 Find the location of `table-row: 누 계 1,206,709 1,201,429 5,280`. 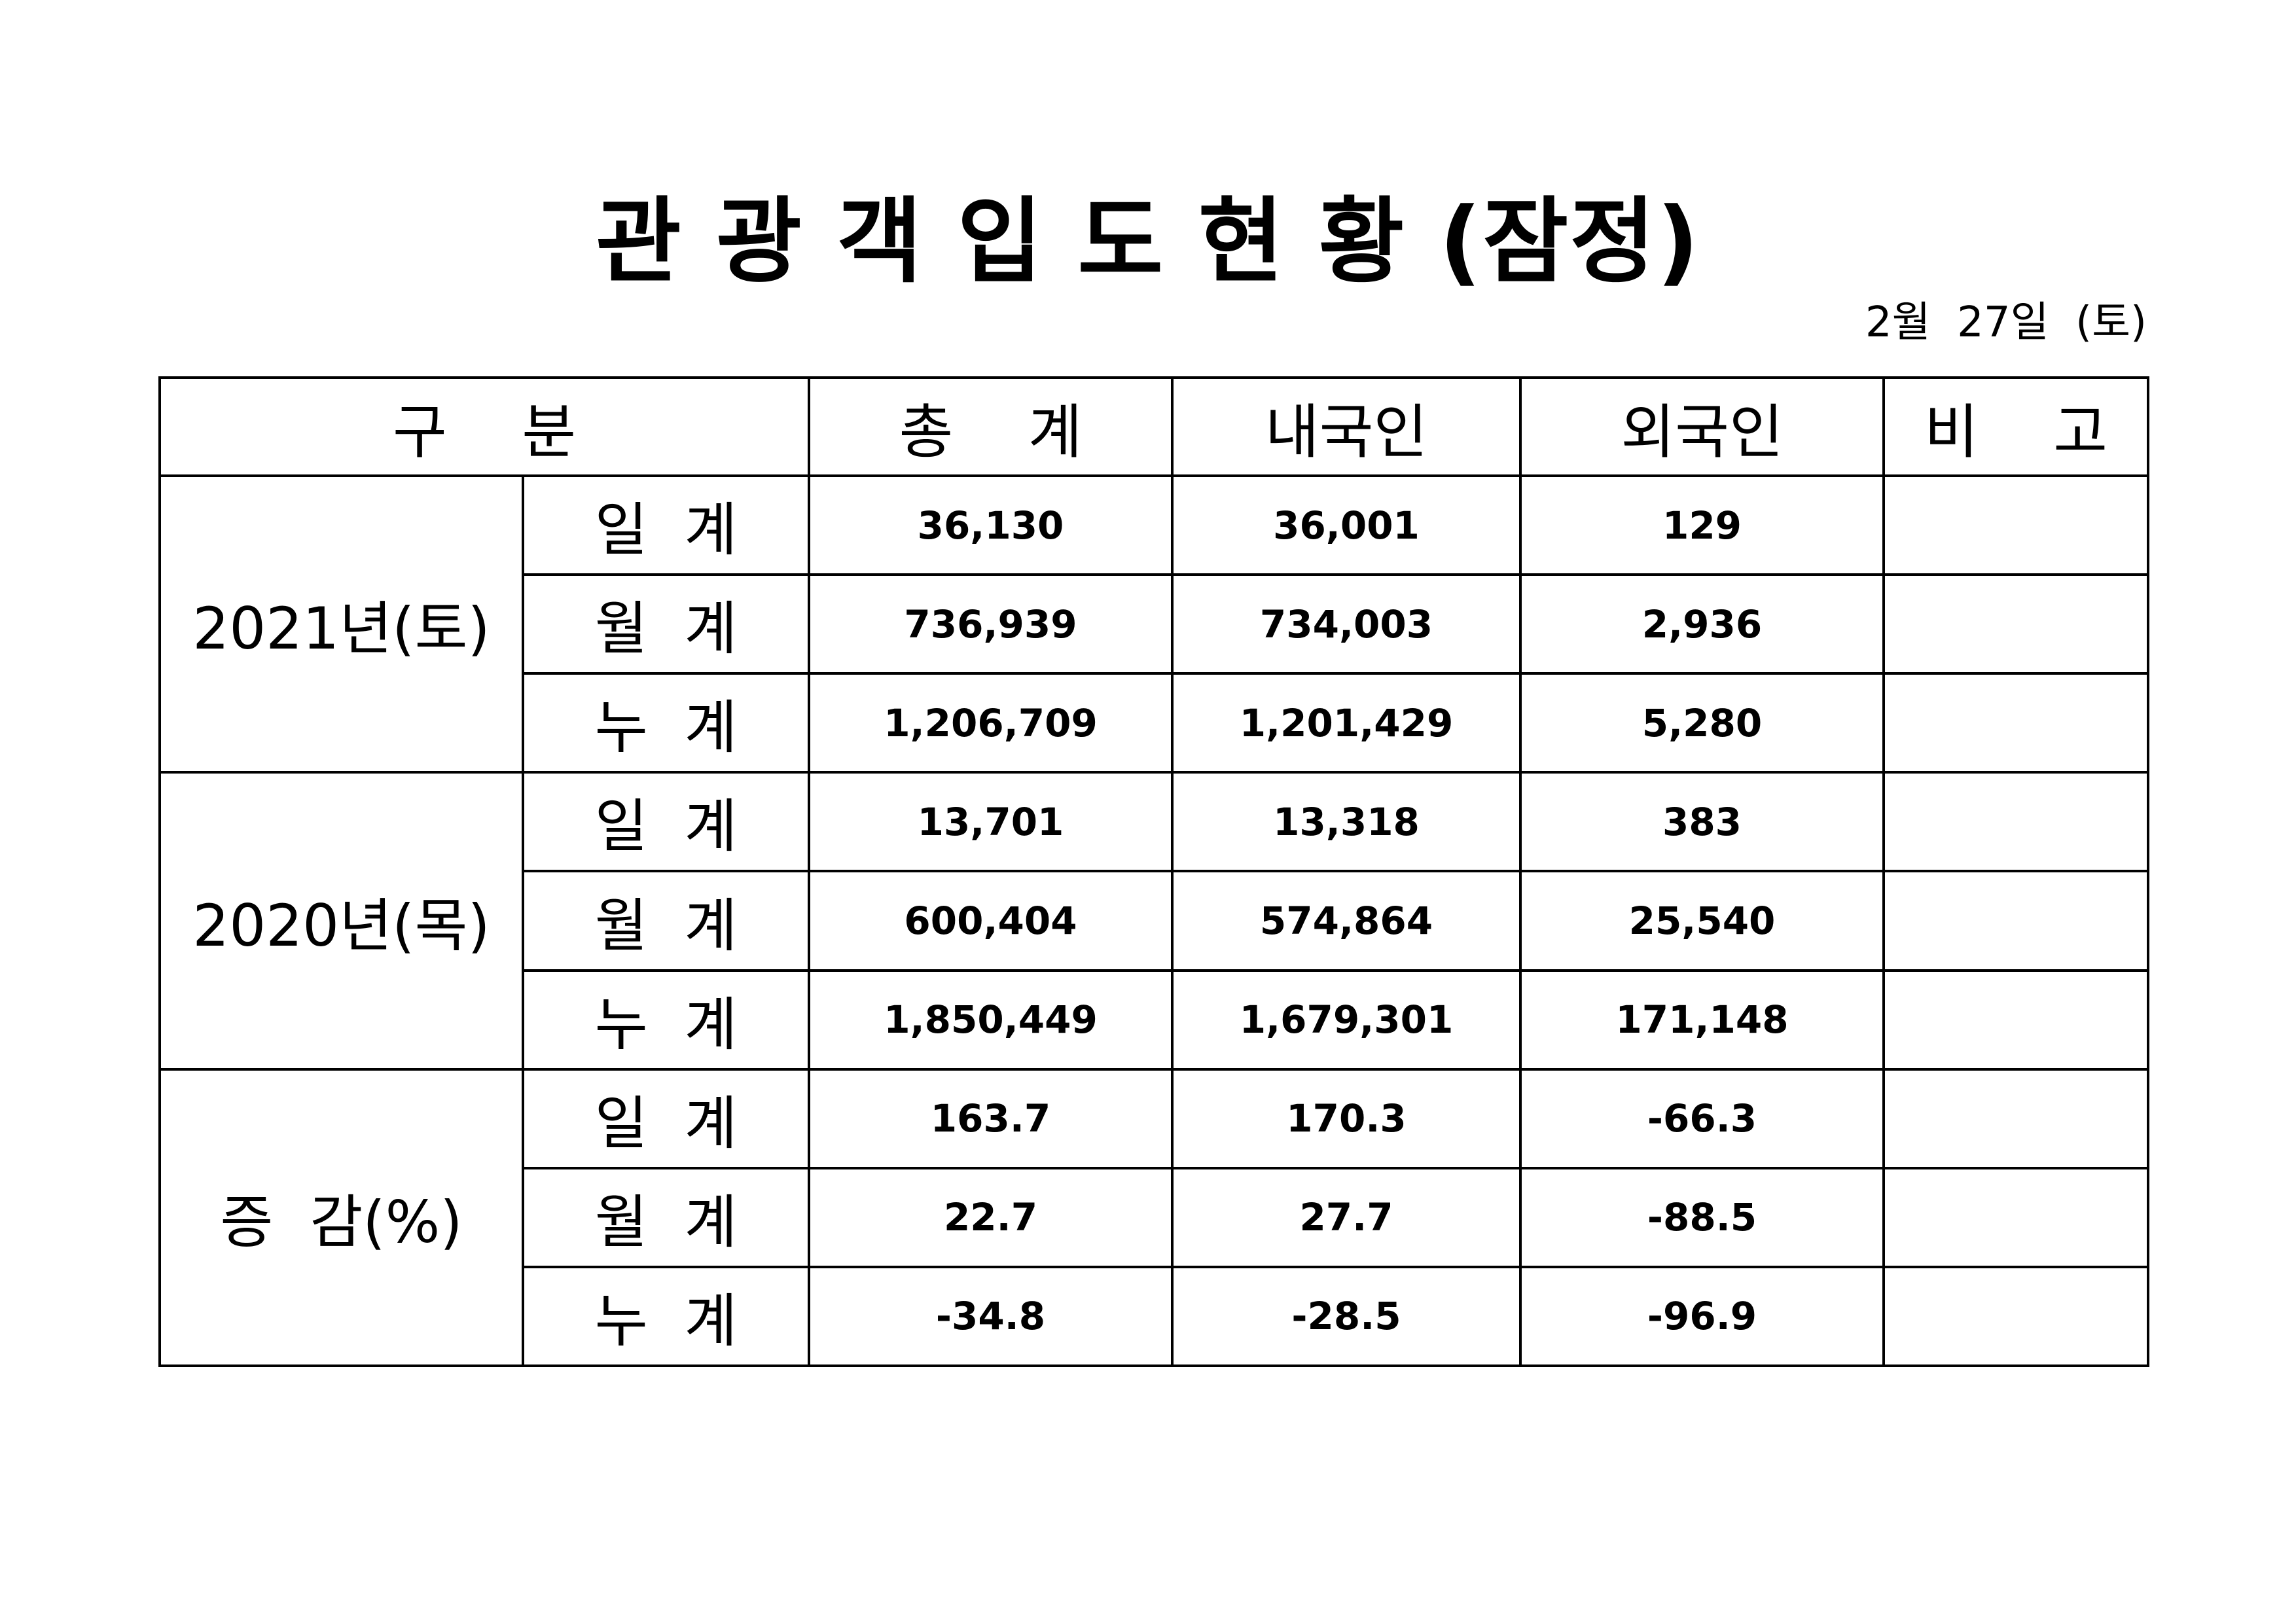

table-row: 누 계 1,206,709 1,201,429 5,280 is located at coordinates (1155, 723).